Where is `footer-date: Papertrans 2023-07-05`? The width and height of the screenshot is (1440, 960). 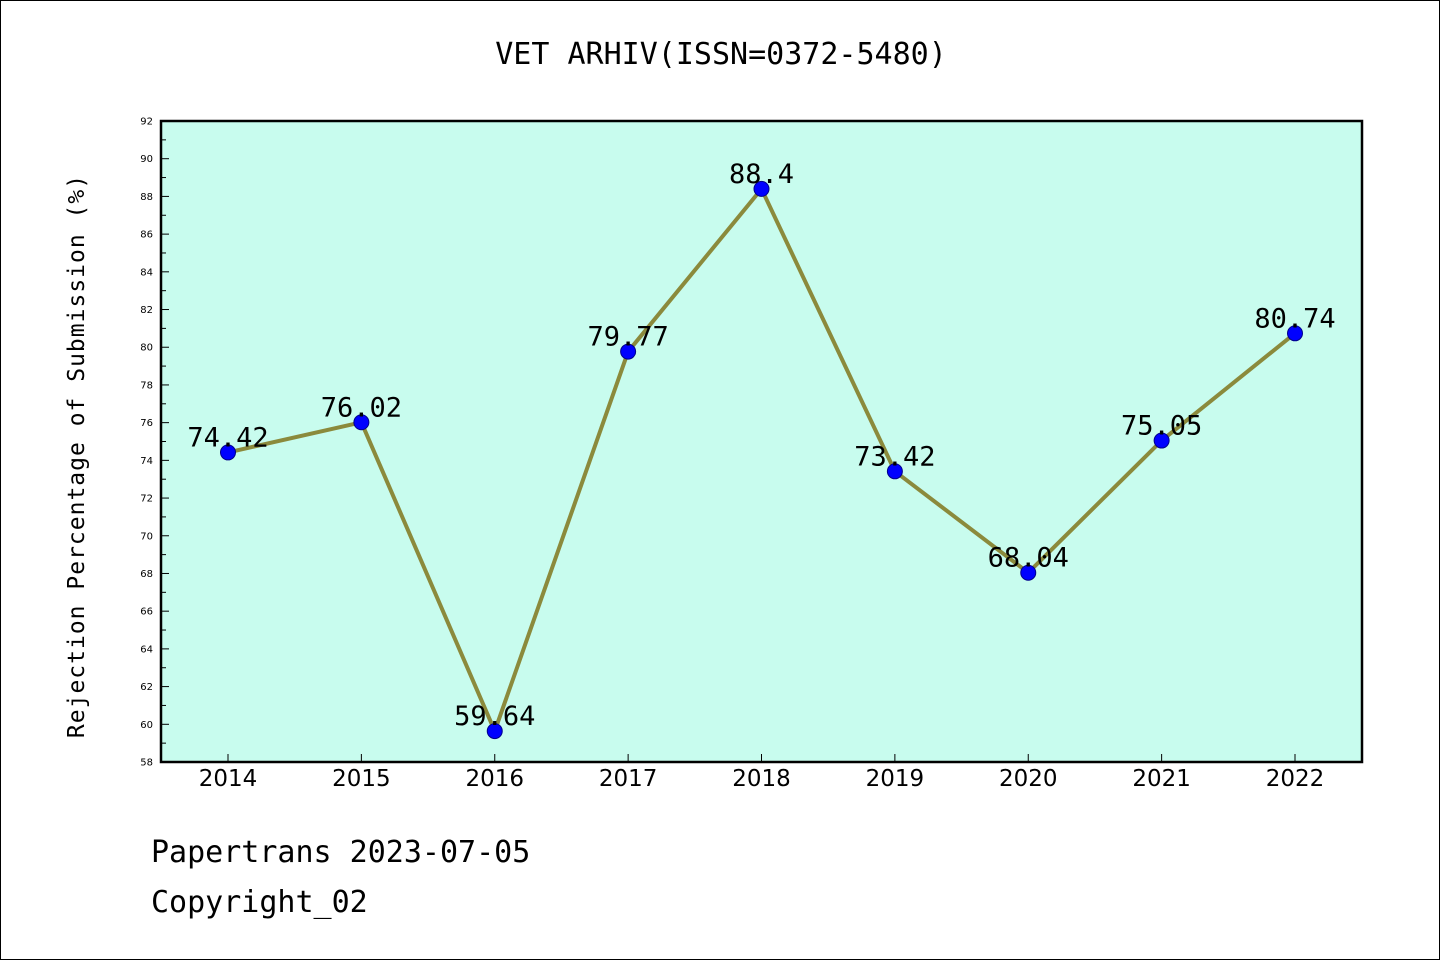 footer-date: Papertrans 2023-07-05 is located at coordinates (341, 852).